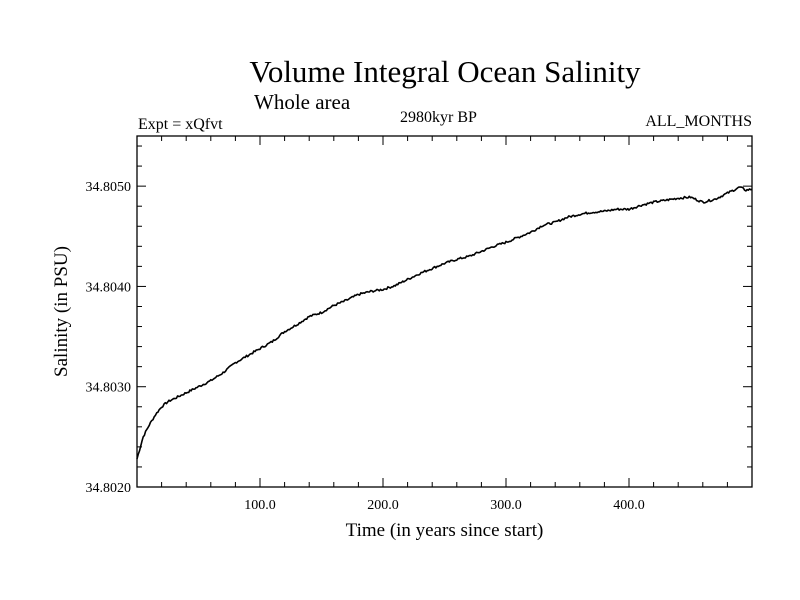  What do you see at coordinates (260, 505) in the screenshot?
I see `x-tick-label: 100.0` at bounding box center [260, 505].